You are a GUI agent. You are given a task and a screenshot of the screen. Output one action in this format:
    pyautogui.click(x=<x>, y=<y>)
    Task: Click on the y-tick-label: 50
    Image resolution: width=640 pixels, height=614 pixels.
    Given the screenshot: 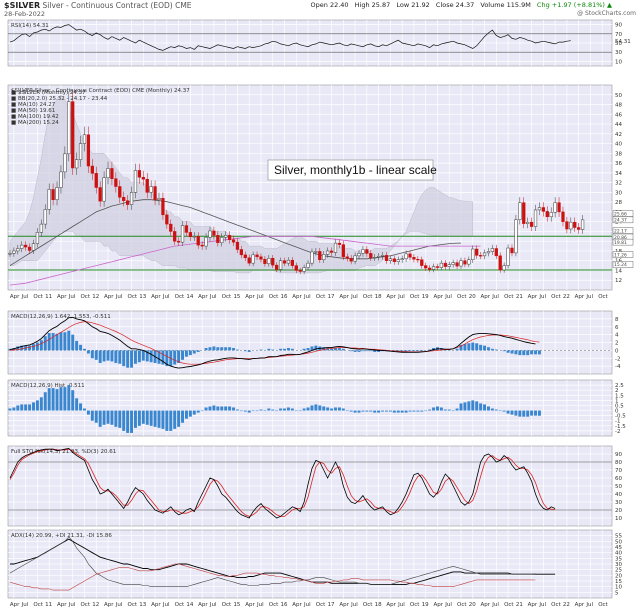 What is the action you would take?
    pyautogui.click(x=618, y=487)
    